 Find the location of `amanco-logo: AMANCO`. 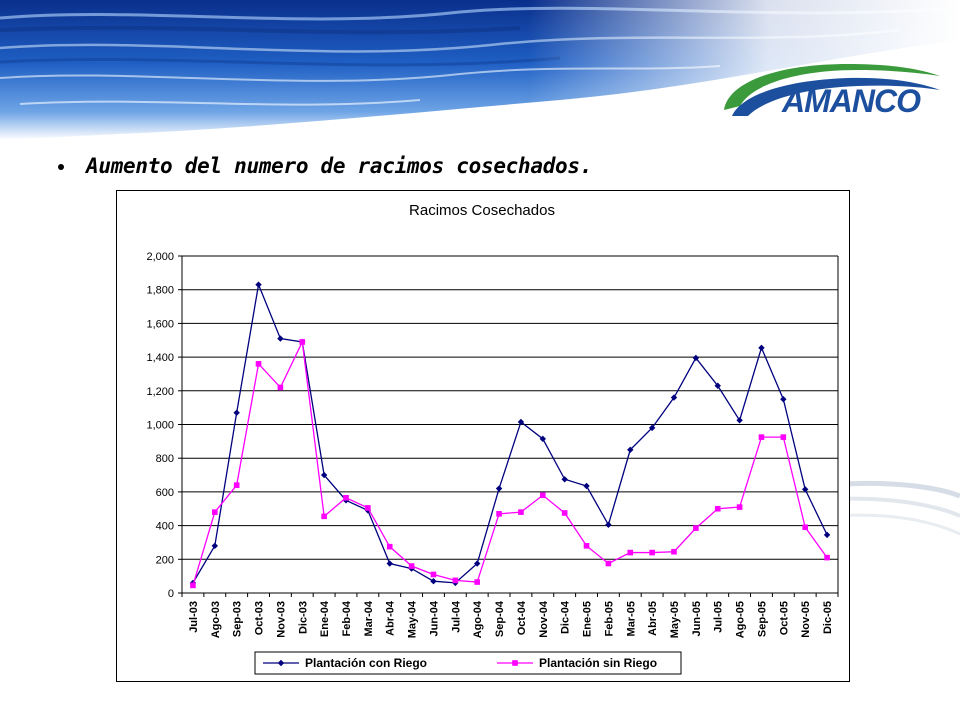

amanco-logo: AMANCO is located at coordinates (832, 91).